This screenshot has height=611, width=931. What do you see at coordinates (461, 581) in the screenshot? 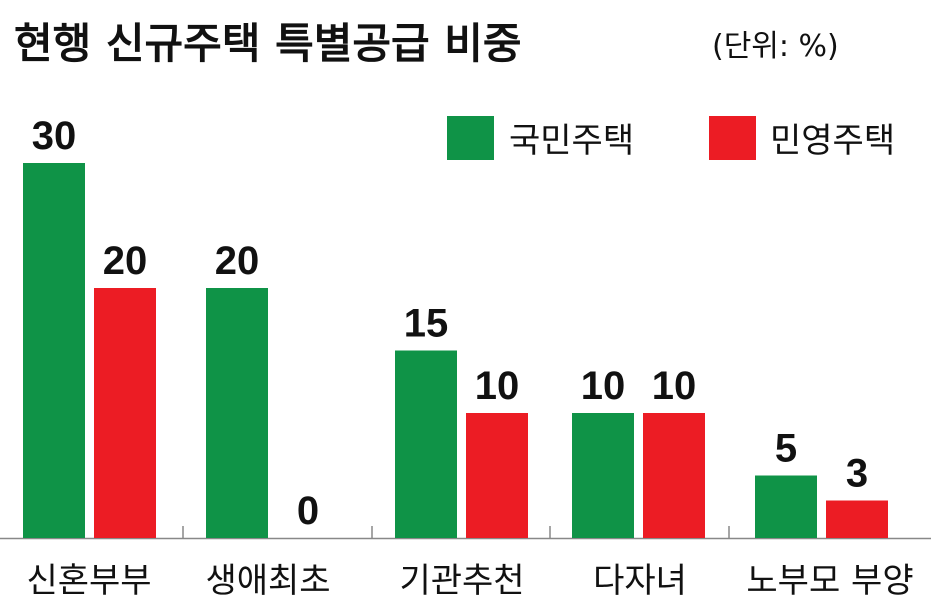
I see `category-label: 기관추천` at bounding box center [461, 581].